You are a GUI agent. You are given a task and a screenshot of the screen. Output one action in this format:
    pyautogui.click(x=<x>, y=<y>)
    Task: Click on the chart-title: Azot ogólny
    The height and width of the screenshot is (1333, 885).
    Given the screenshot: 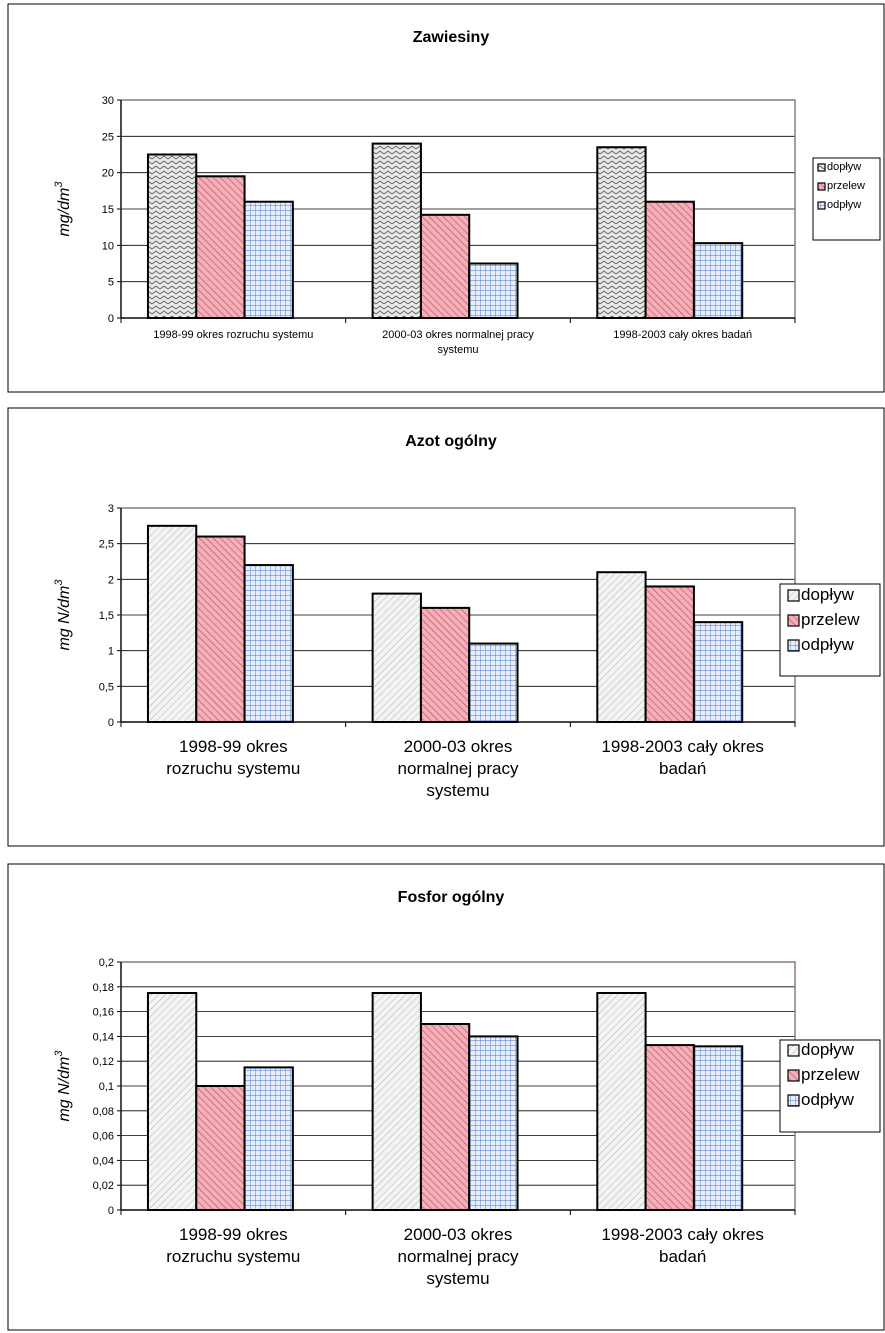 What is the action you would take?
    pyautogui.click(x=451, y=441)
    